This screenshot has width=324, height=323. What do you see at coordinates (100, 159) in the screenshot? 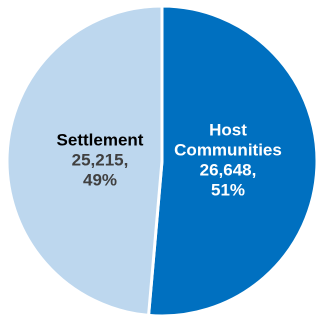
I see `slice-value-label: 25,215,` at bounding box center [100, 159].